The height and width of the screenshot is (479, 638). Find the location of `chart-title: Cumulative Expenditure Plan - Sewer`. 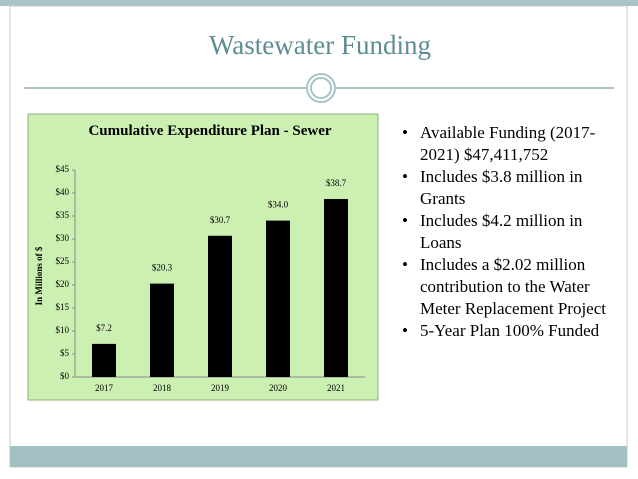

chart-title: Cumulative Expenditure Plan - Sewer is located at coordinates (210, 131).